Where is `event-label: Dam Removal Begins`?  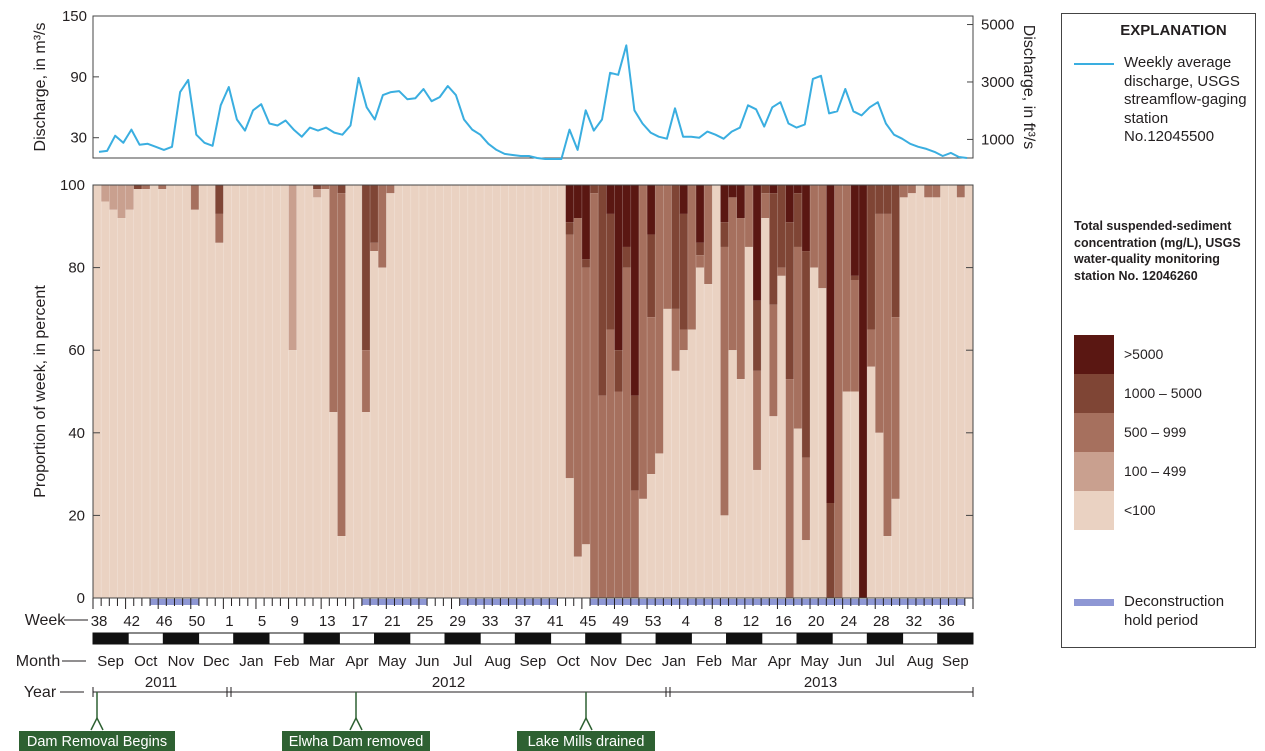 event-label: Dam Removal Begins is located at coordinates (97, 742).